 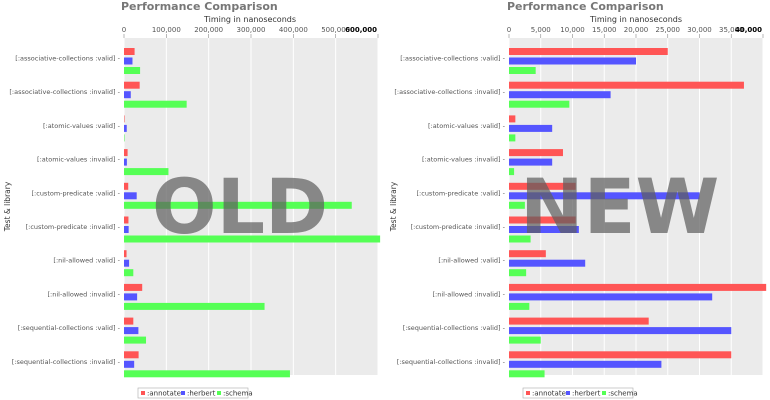 What do you see at coordinates (238, 394) in the screenshot?
I see `legend-label: :schema` at bounding box center [238, 394].